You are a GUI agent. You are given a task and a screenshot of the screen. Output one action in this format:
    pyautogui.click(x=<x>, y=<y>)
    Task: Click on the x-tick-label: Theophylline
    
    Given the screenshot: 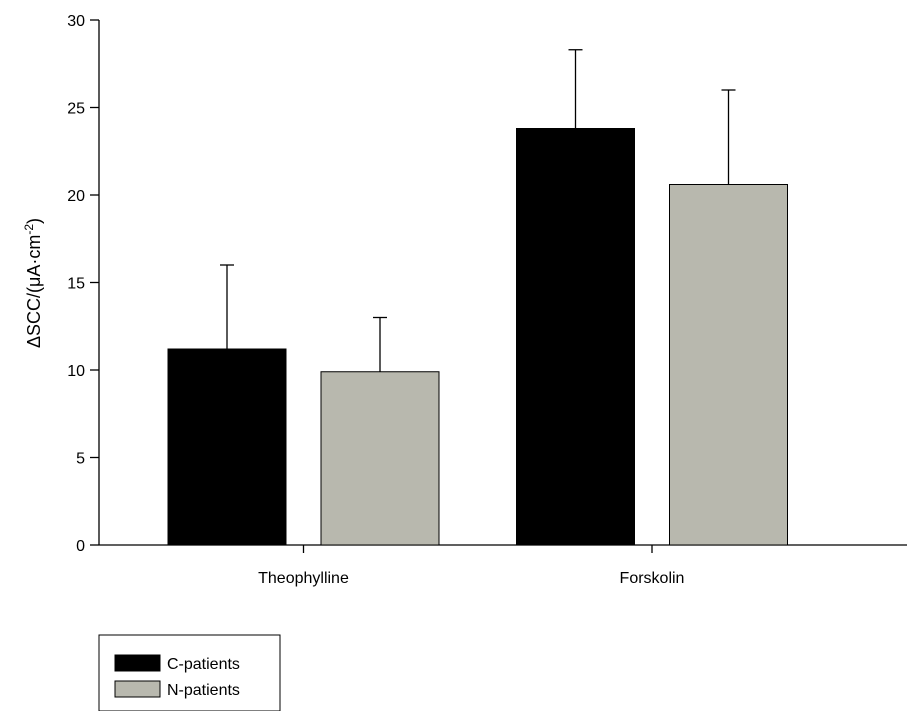 What is the action you would take?
    pyautogui.click(x=303, y=578)
    